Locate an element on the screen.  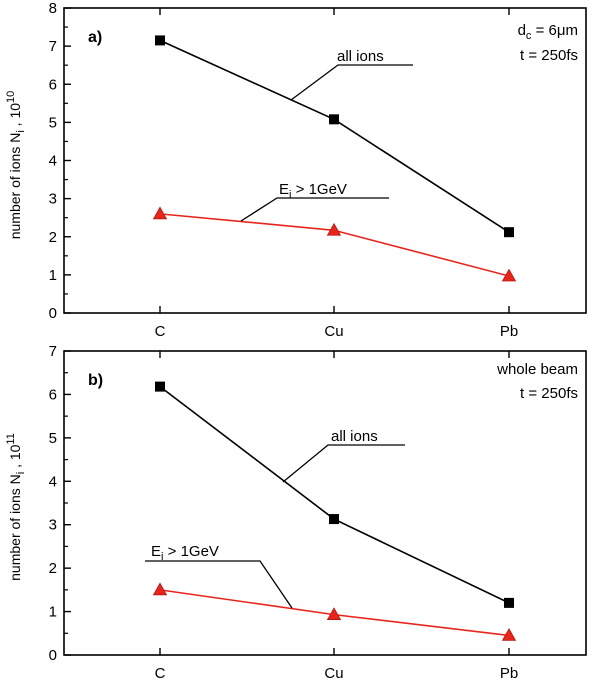
y-axis-label: number of ions Ni , 1011 is located at coordinates (16, 507).